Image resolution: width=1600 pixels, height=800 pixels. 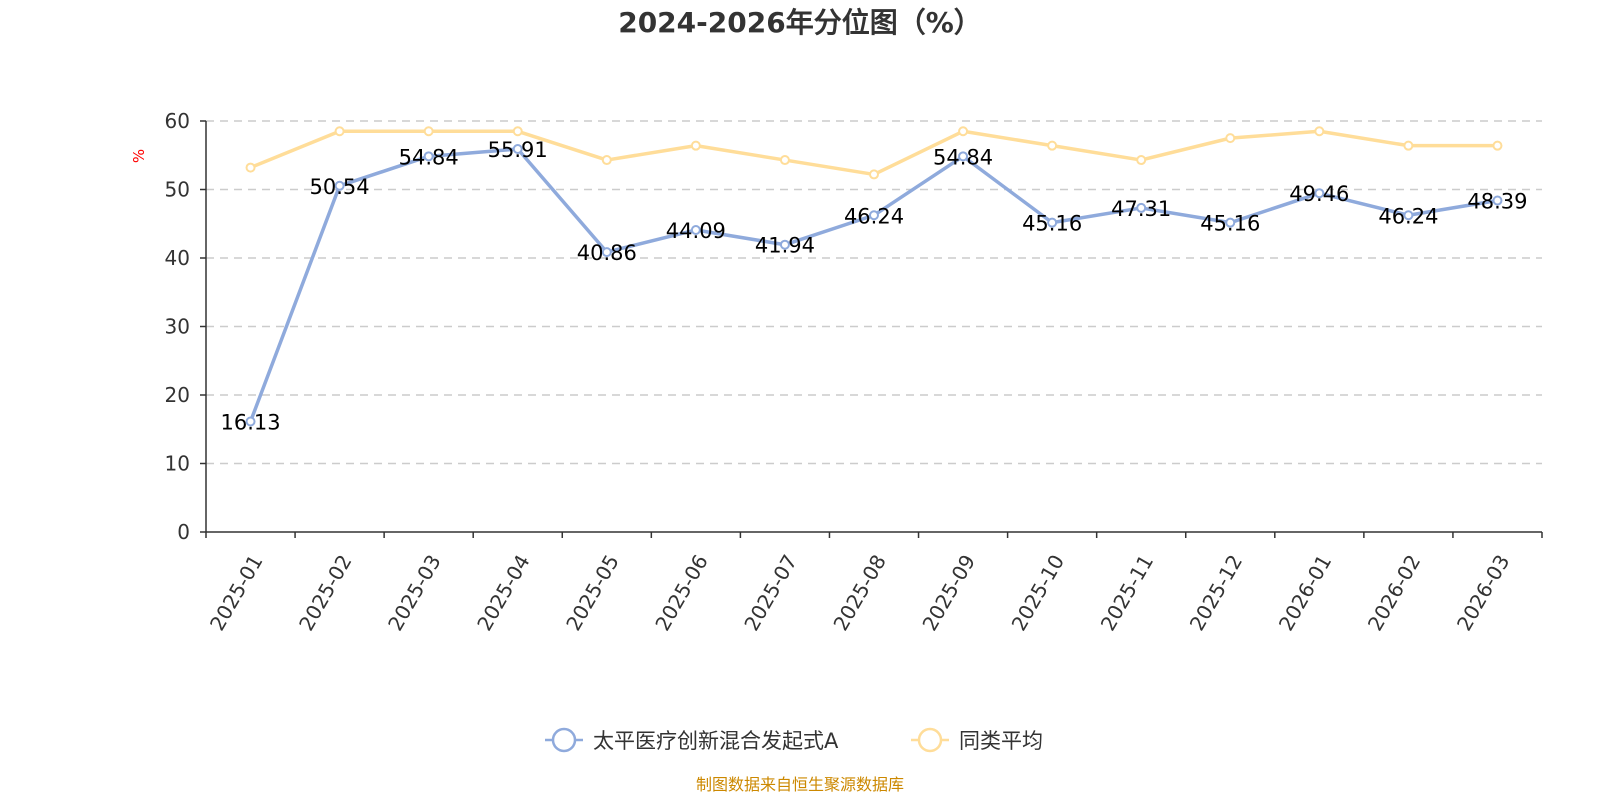 I want to click on y-tick-label: 50, so click(x=177, y=190).